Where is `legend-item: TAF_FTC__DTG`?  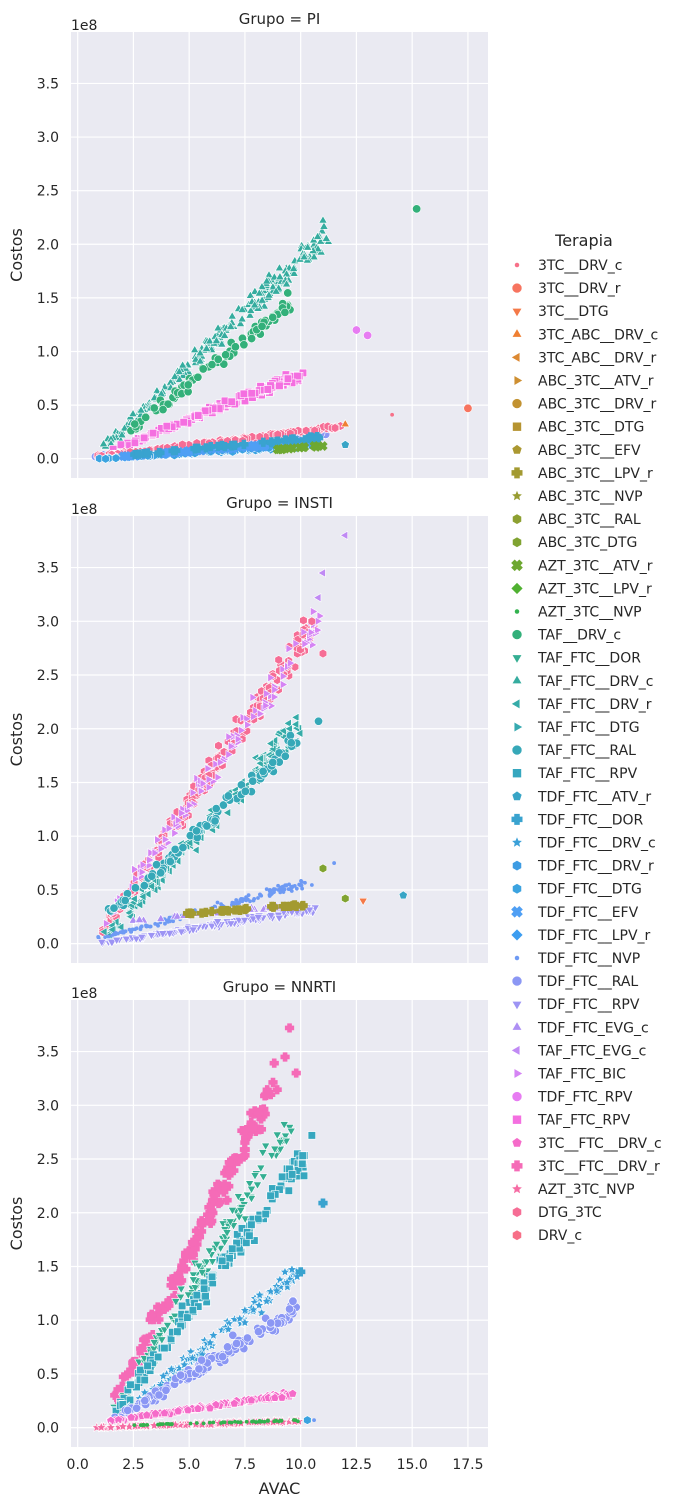 legend-item: TAF_FTC__DTG is located at coordinates (576, 728).